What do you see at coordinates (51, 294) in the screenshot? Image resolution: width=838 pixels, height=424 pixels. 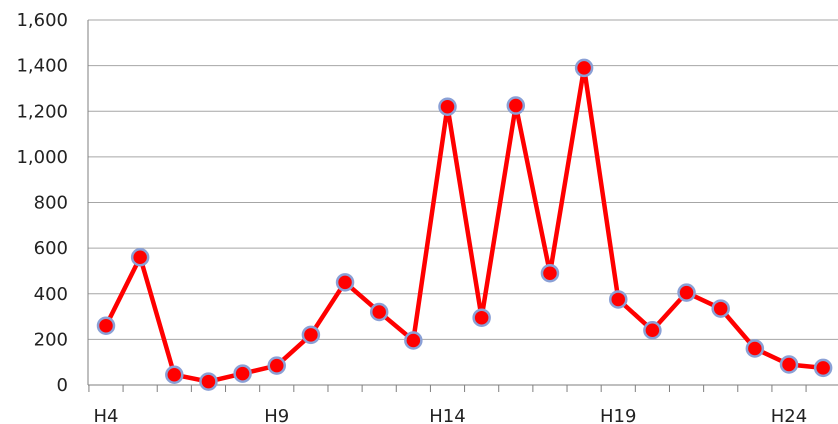 I see `y-tick-label: 400` at bounding box center [51, 294].